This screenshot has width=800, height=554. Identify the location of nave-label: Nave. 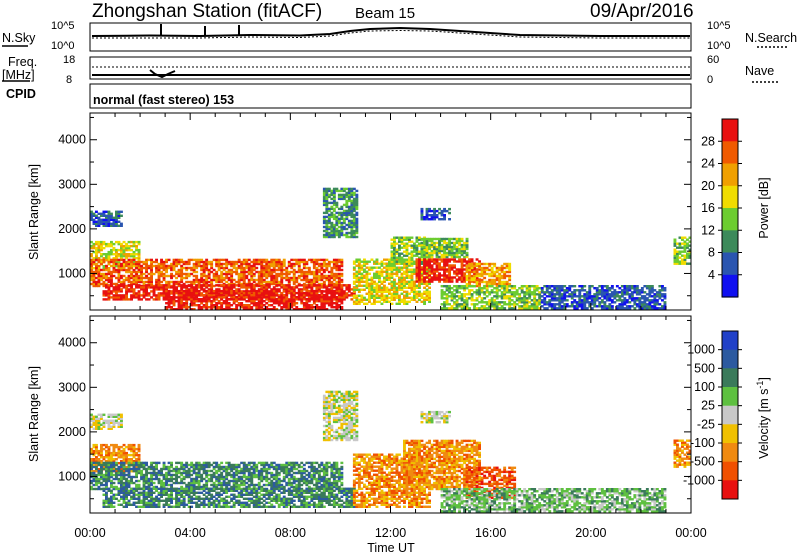
(759, 71).